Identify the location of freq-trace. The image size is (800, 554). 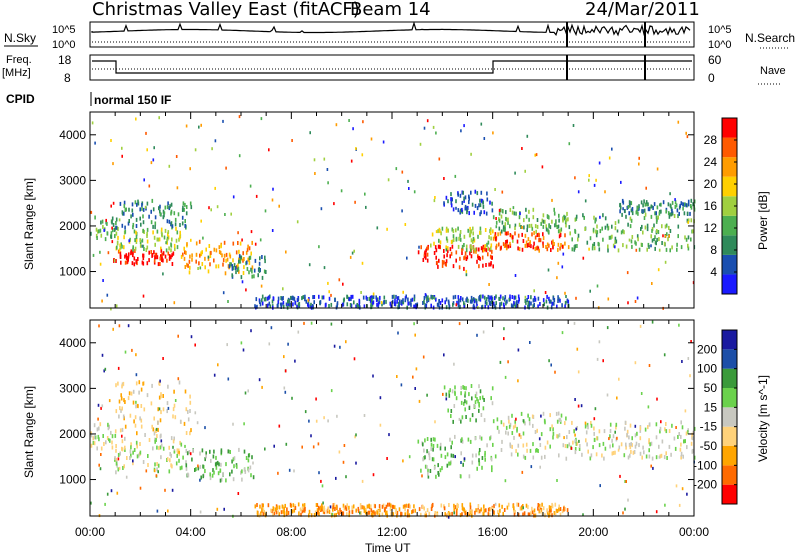
(392, 67).